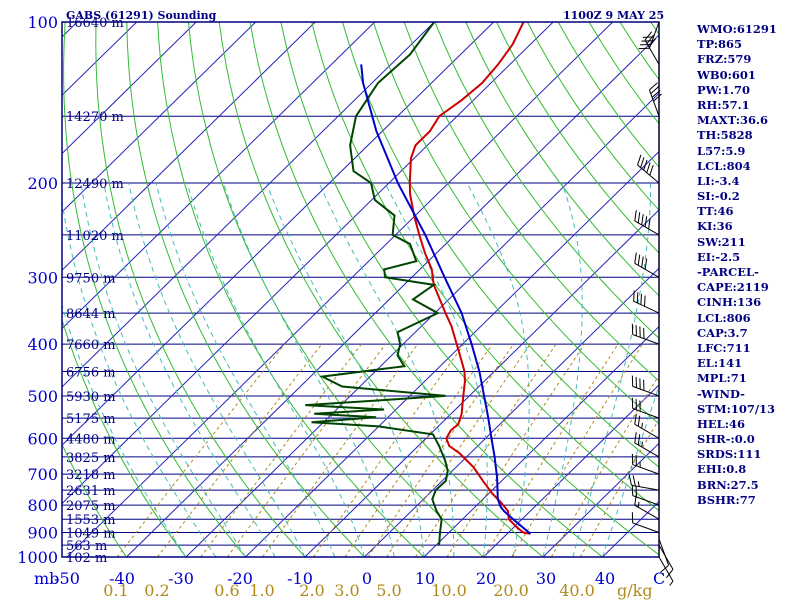 Image resolution: width=800 pixels, height=600 pixels. I want to click on mixing-ratio-label: 40.0, so click(577, 590).